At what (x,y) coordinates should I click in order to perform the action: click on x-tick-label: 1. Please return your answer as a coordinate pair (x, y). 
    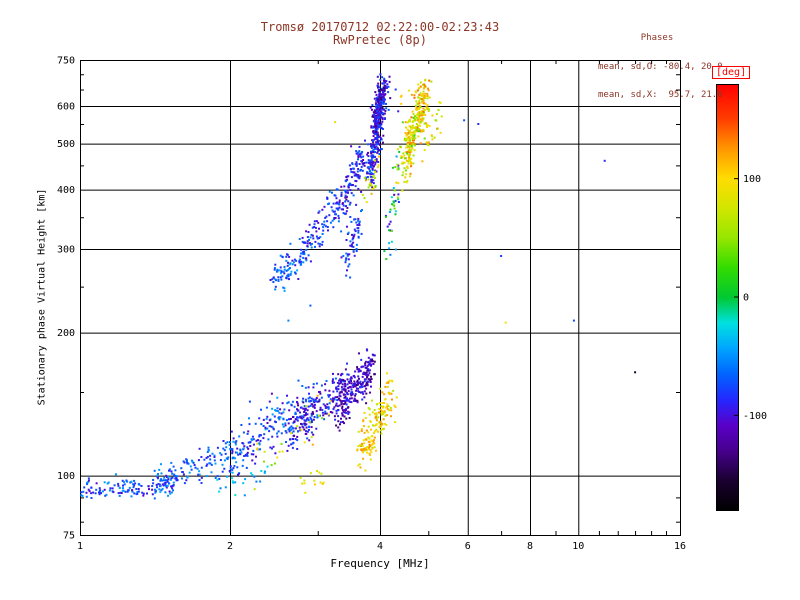
    Looking at the image, I should click on (80, 546).